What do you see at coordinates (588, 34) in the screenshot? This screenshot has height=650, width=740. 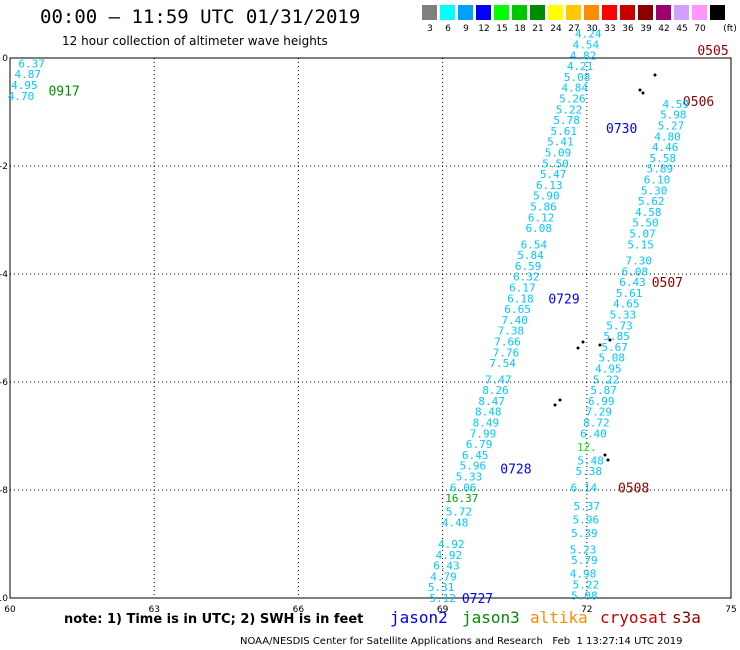 I see `wave-height-value: 4.24` at bounding box center [588, 34].